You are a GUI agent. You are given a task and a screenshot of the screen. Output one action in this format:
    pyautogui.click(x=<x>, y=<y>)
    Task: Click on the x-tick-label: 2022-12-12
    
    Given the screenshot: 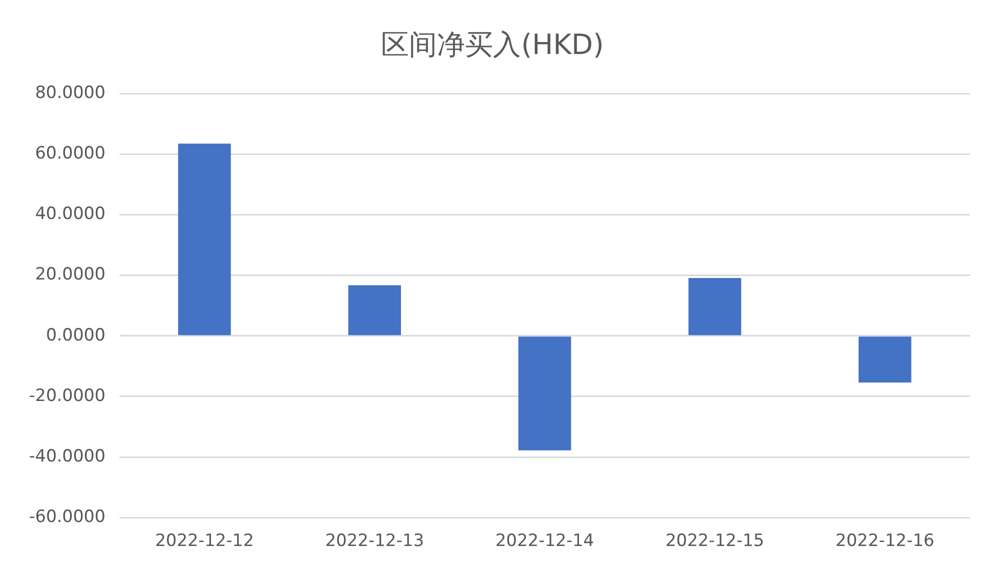 What is the action you would take?
    pyautogui.click(x=204, y=541)
    